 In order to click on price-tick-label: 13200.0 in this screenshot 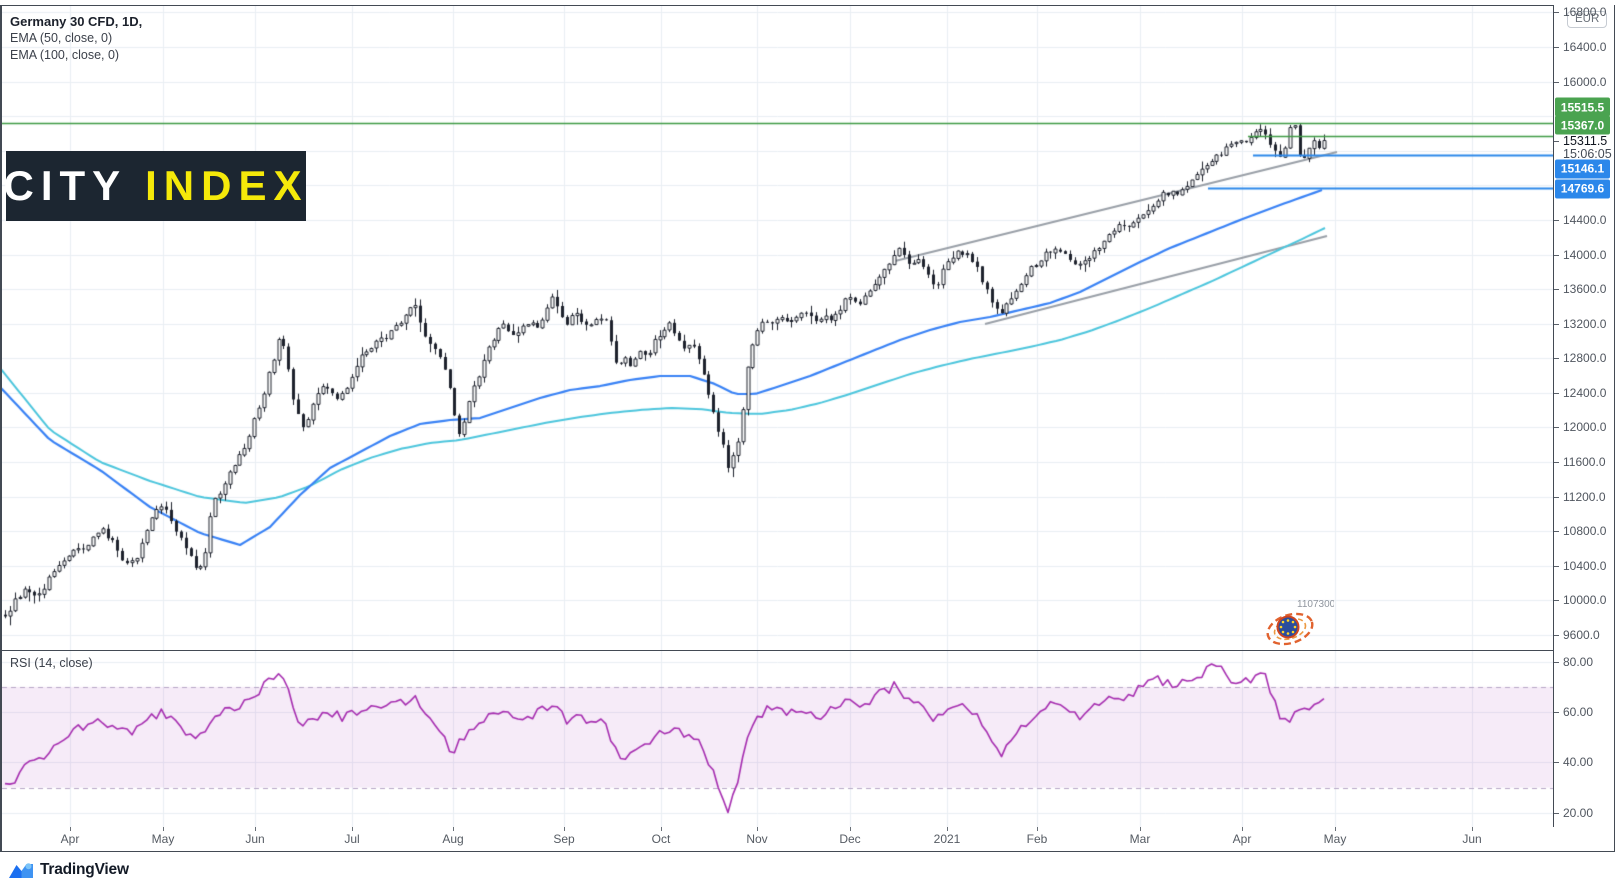, I will do `click(1585, 323)`.